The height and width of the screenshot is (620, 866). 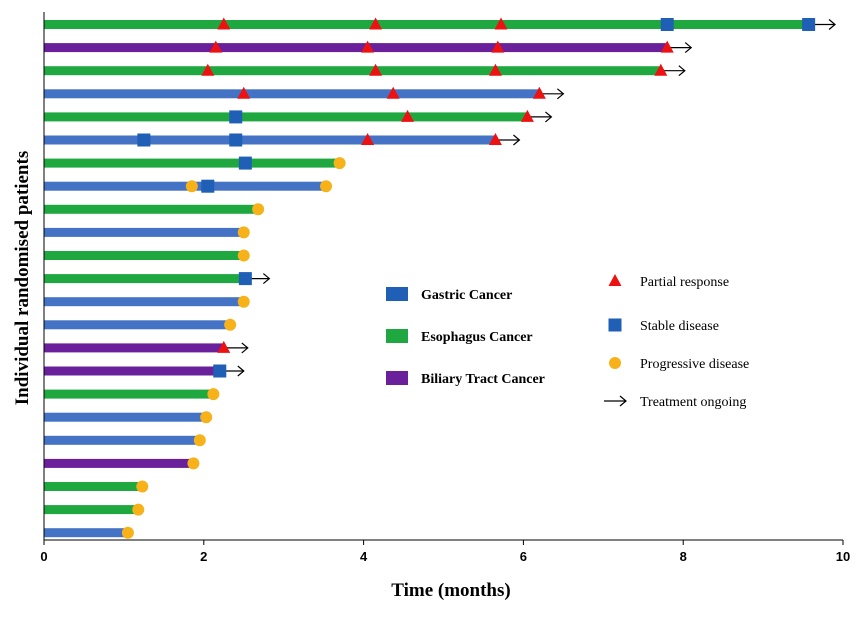 I want to click on patient-3-event-1-partial, so click(x=208, y=69).